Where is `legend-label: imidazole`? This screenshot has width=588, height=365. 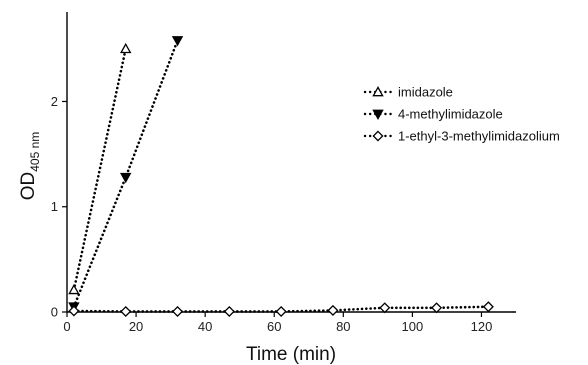 legend-label: imidazole is located at coordinates (425, 92).